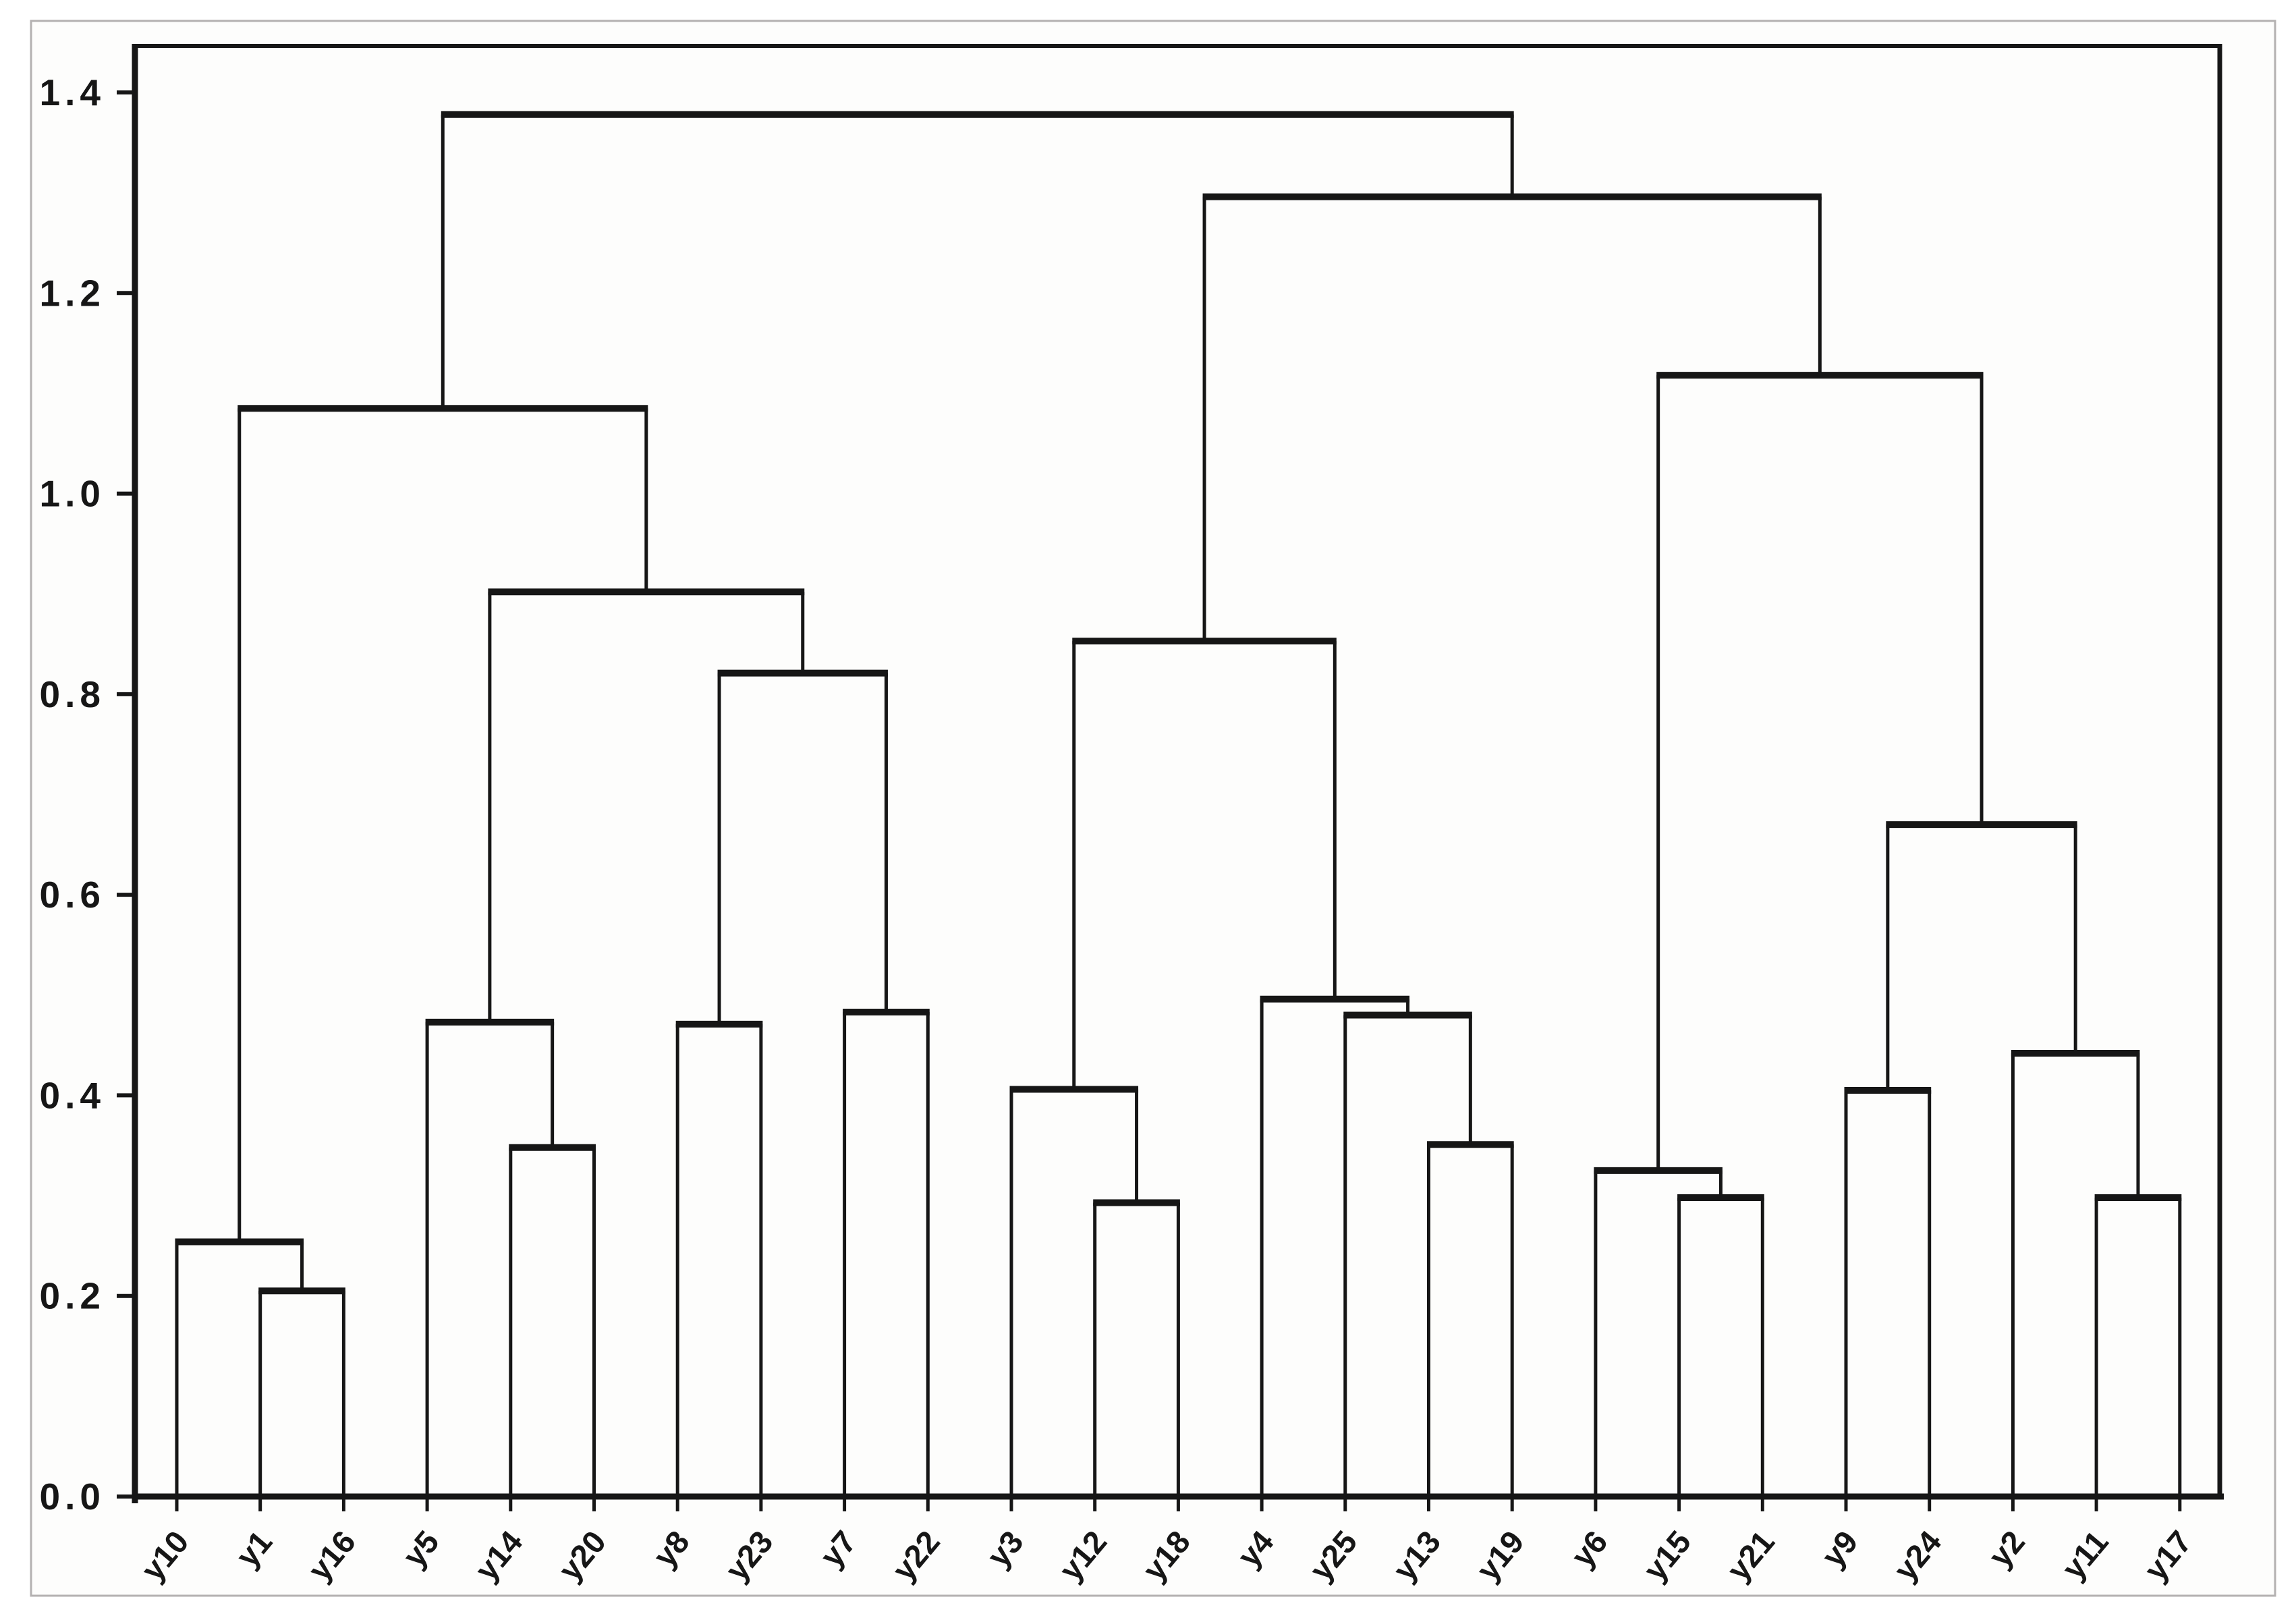 Image resolution: width=2296 pixels, height=1620 pixels. I want to click on y-tick-label: 0.2, so click(72, 1296).